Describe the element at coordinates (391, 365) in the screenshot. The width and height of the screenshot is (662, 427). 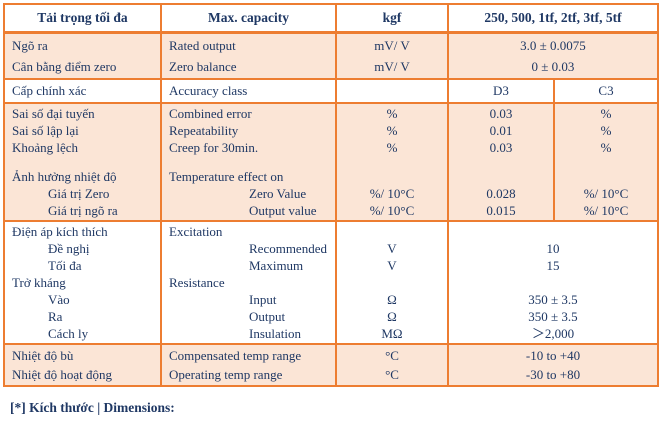
I see `column-c3: °C °C` at that location.